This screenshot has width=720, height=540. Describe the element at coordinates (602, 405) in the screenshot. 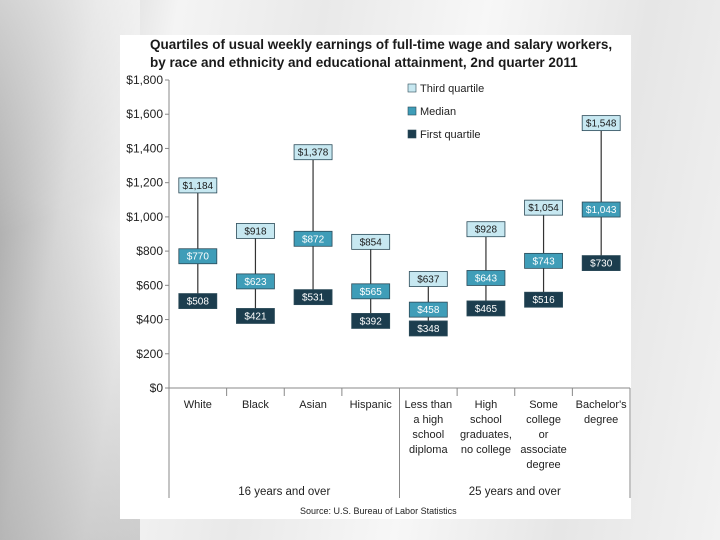

I see `category-label: Bachelor's` at that location.